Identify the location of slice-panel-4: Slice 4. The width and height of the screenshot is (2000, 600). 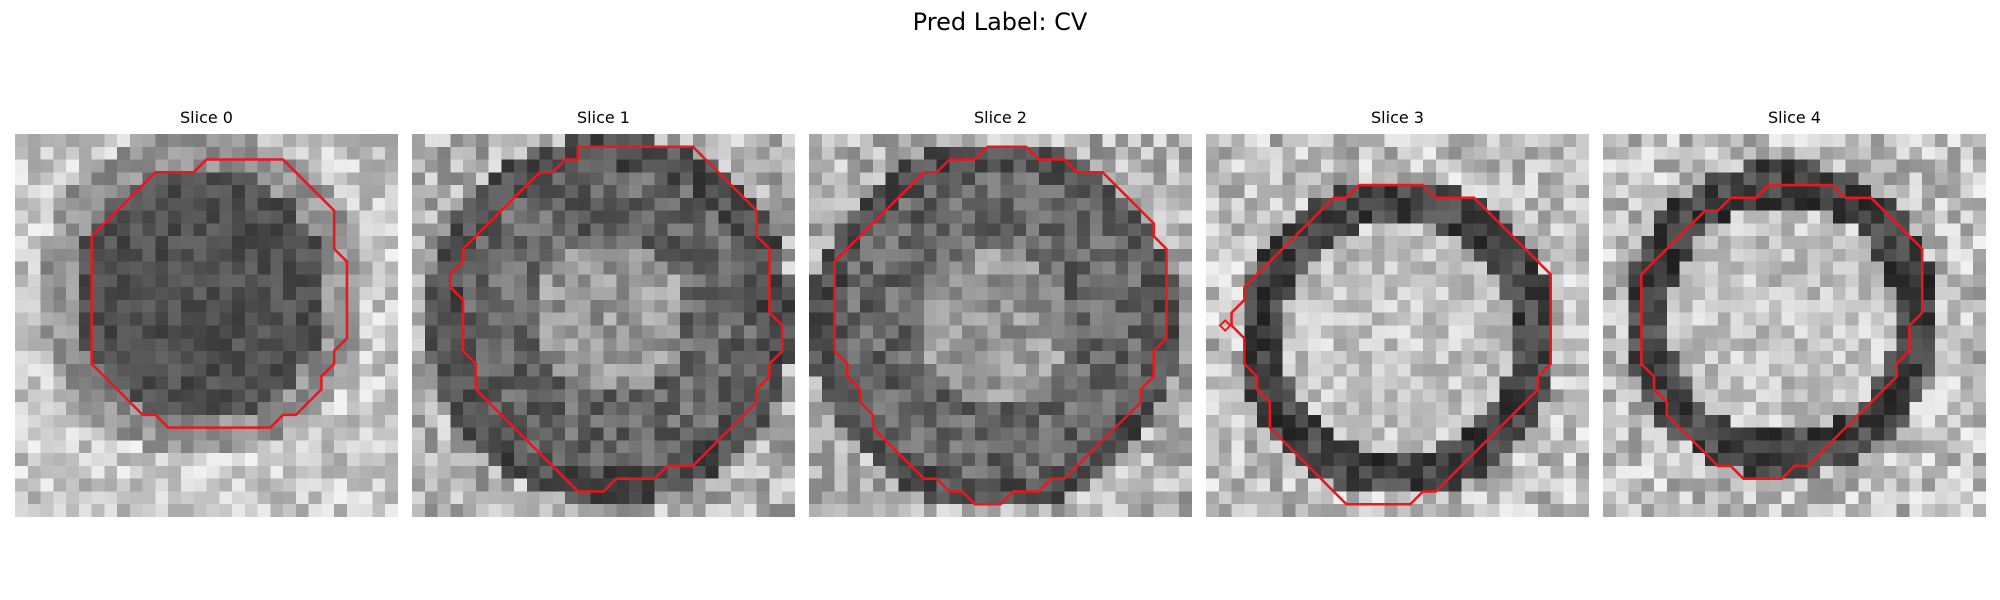
(1794, 312).